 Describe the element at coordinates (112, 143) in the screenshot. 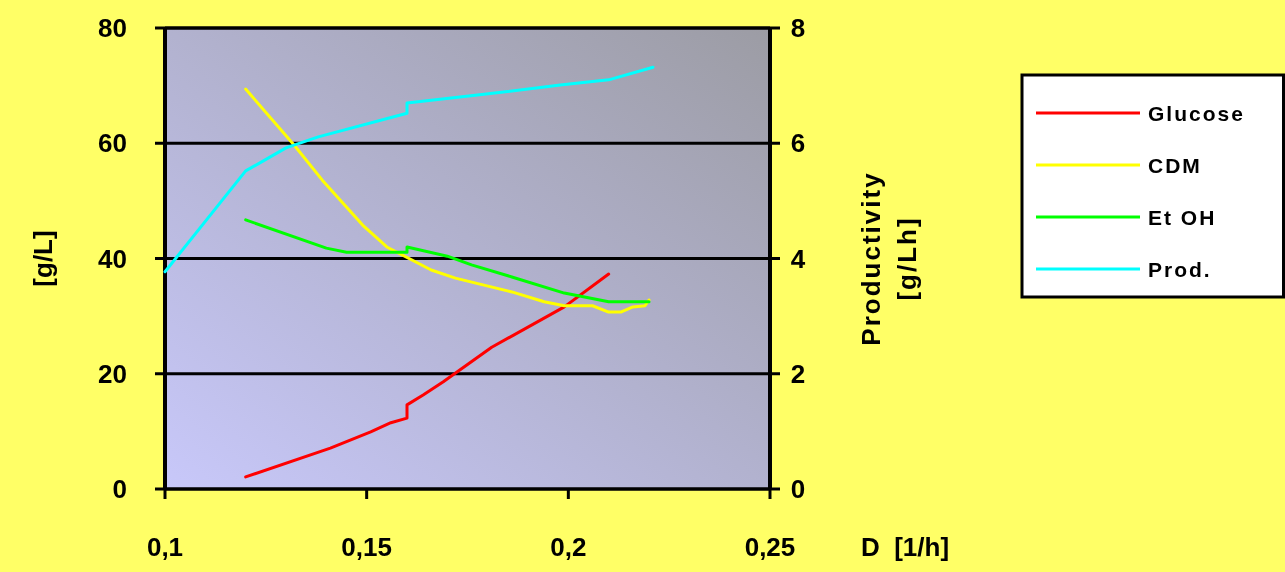

I see `y-tick-label: 60` at that location.